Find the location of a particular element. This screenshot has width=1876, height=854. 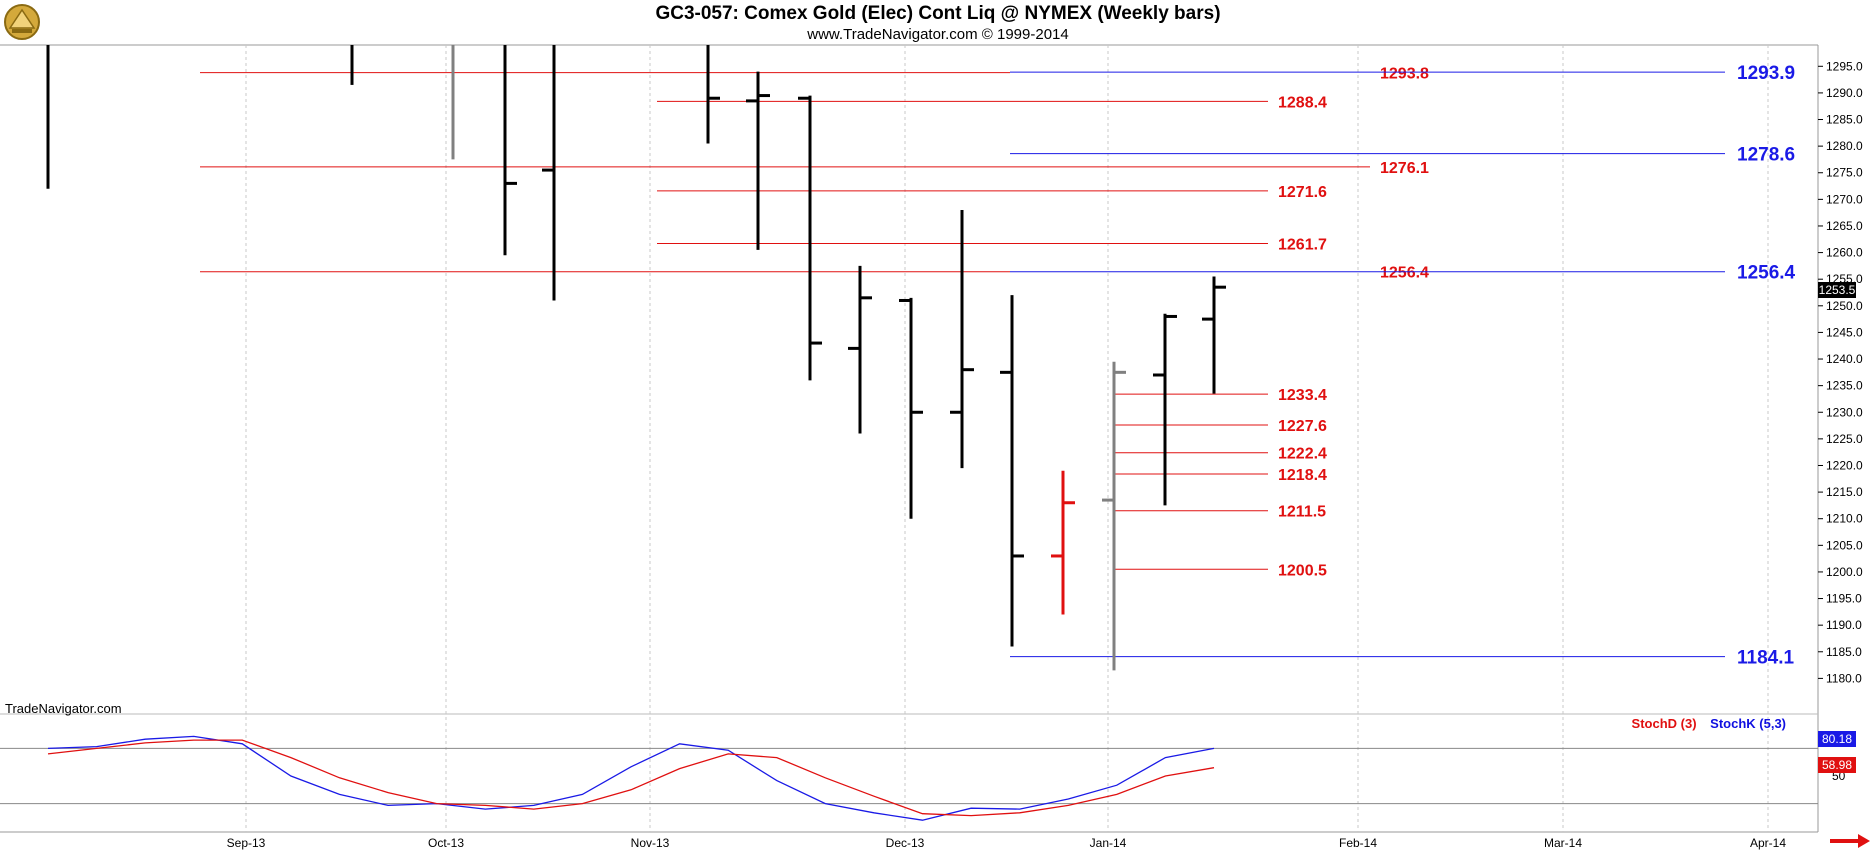

red-level-label: 1211.5 is located at coordinates (1302, 512).